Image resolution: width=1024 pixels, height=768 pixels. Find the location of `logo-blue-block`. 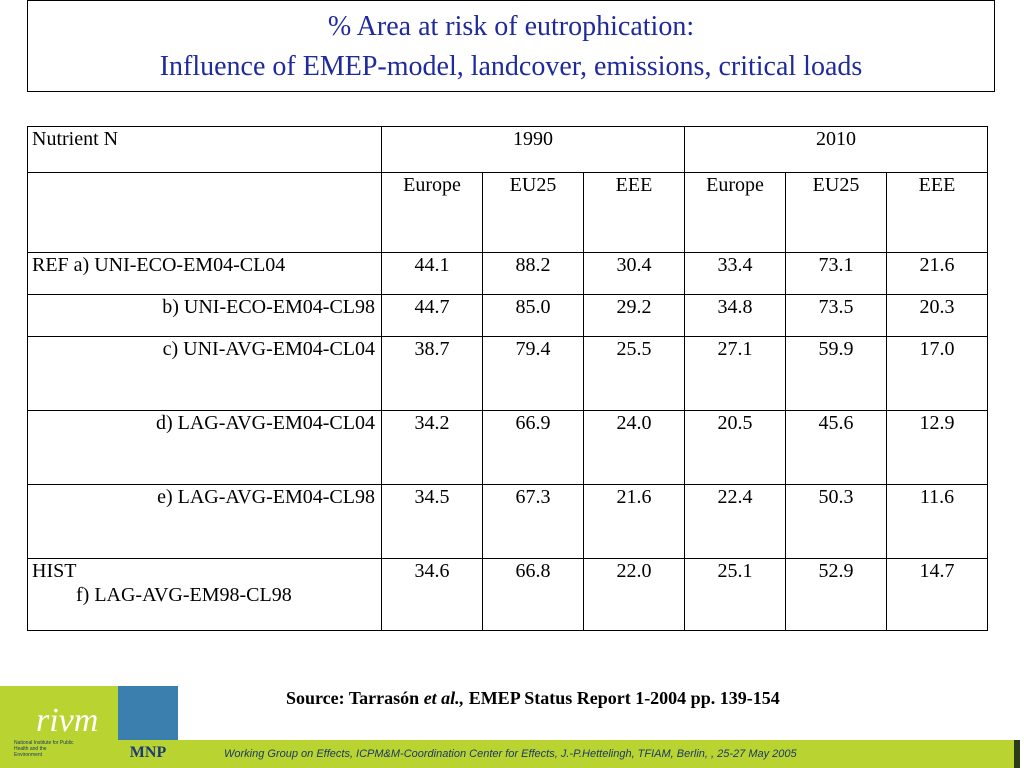

logo-blue-block is located at coordinates (148, 713).